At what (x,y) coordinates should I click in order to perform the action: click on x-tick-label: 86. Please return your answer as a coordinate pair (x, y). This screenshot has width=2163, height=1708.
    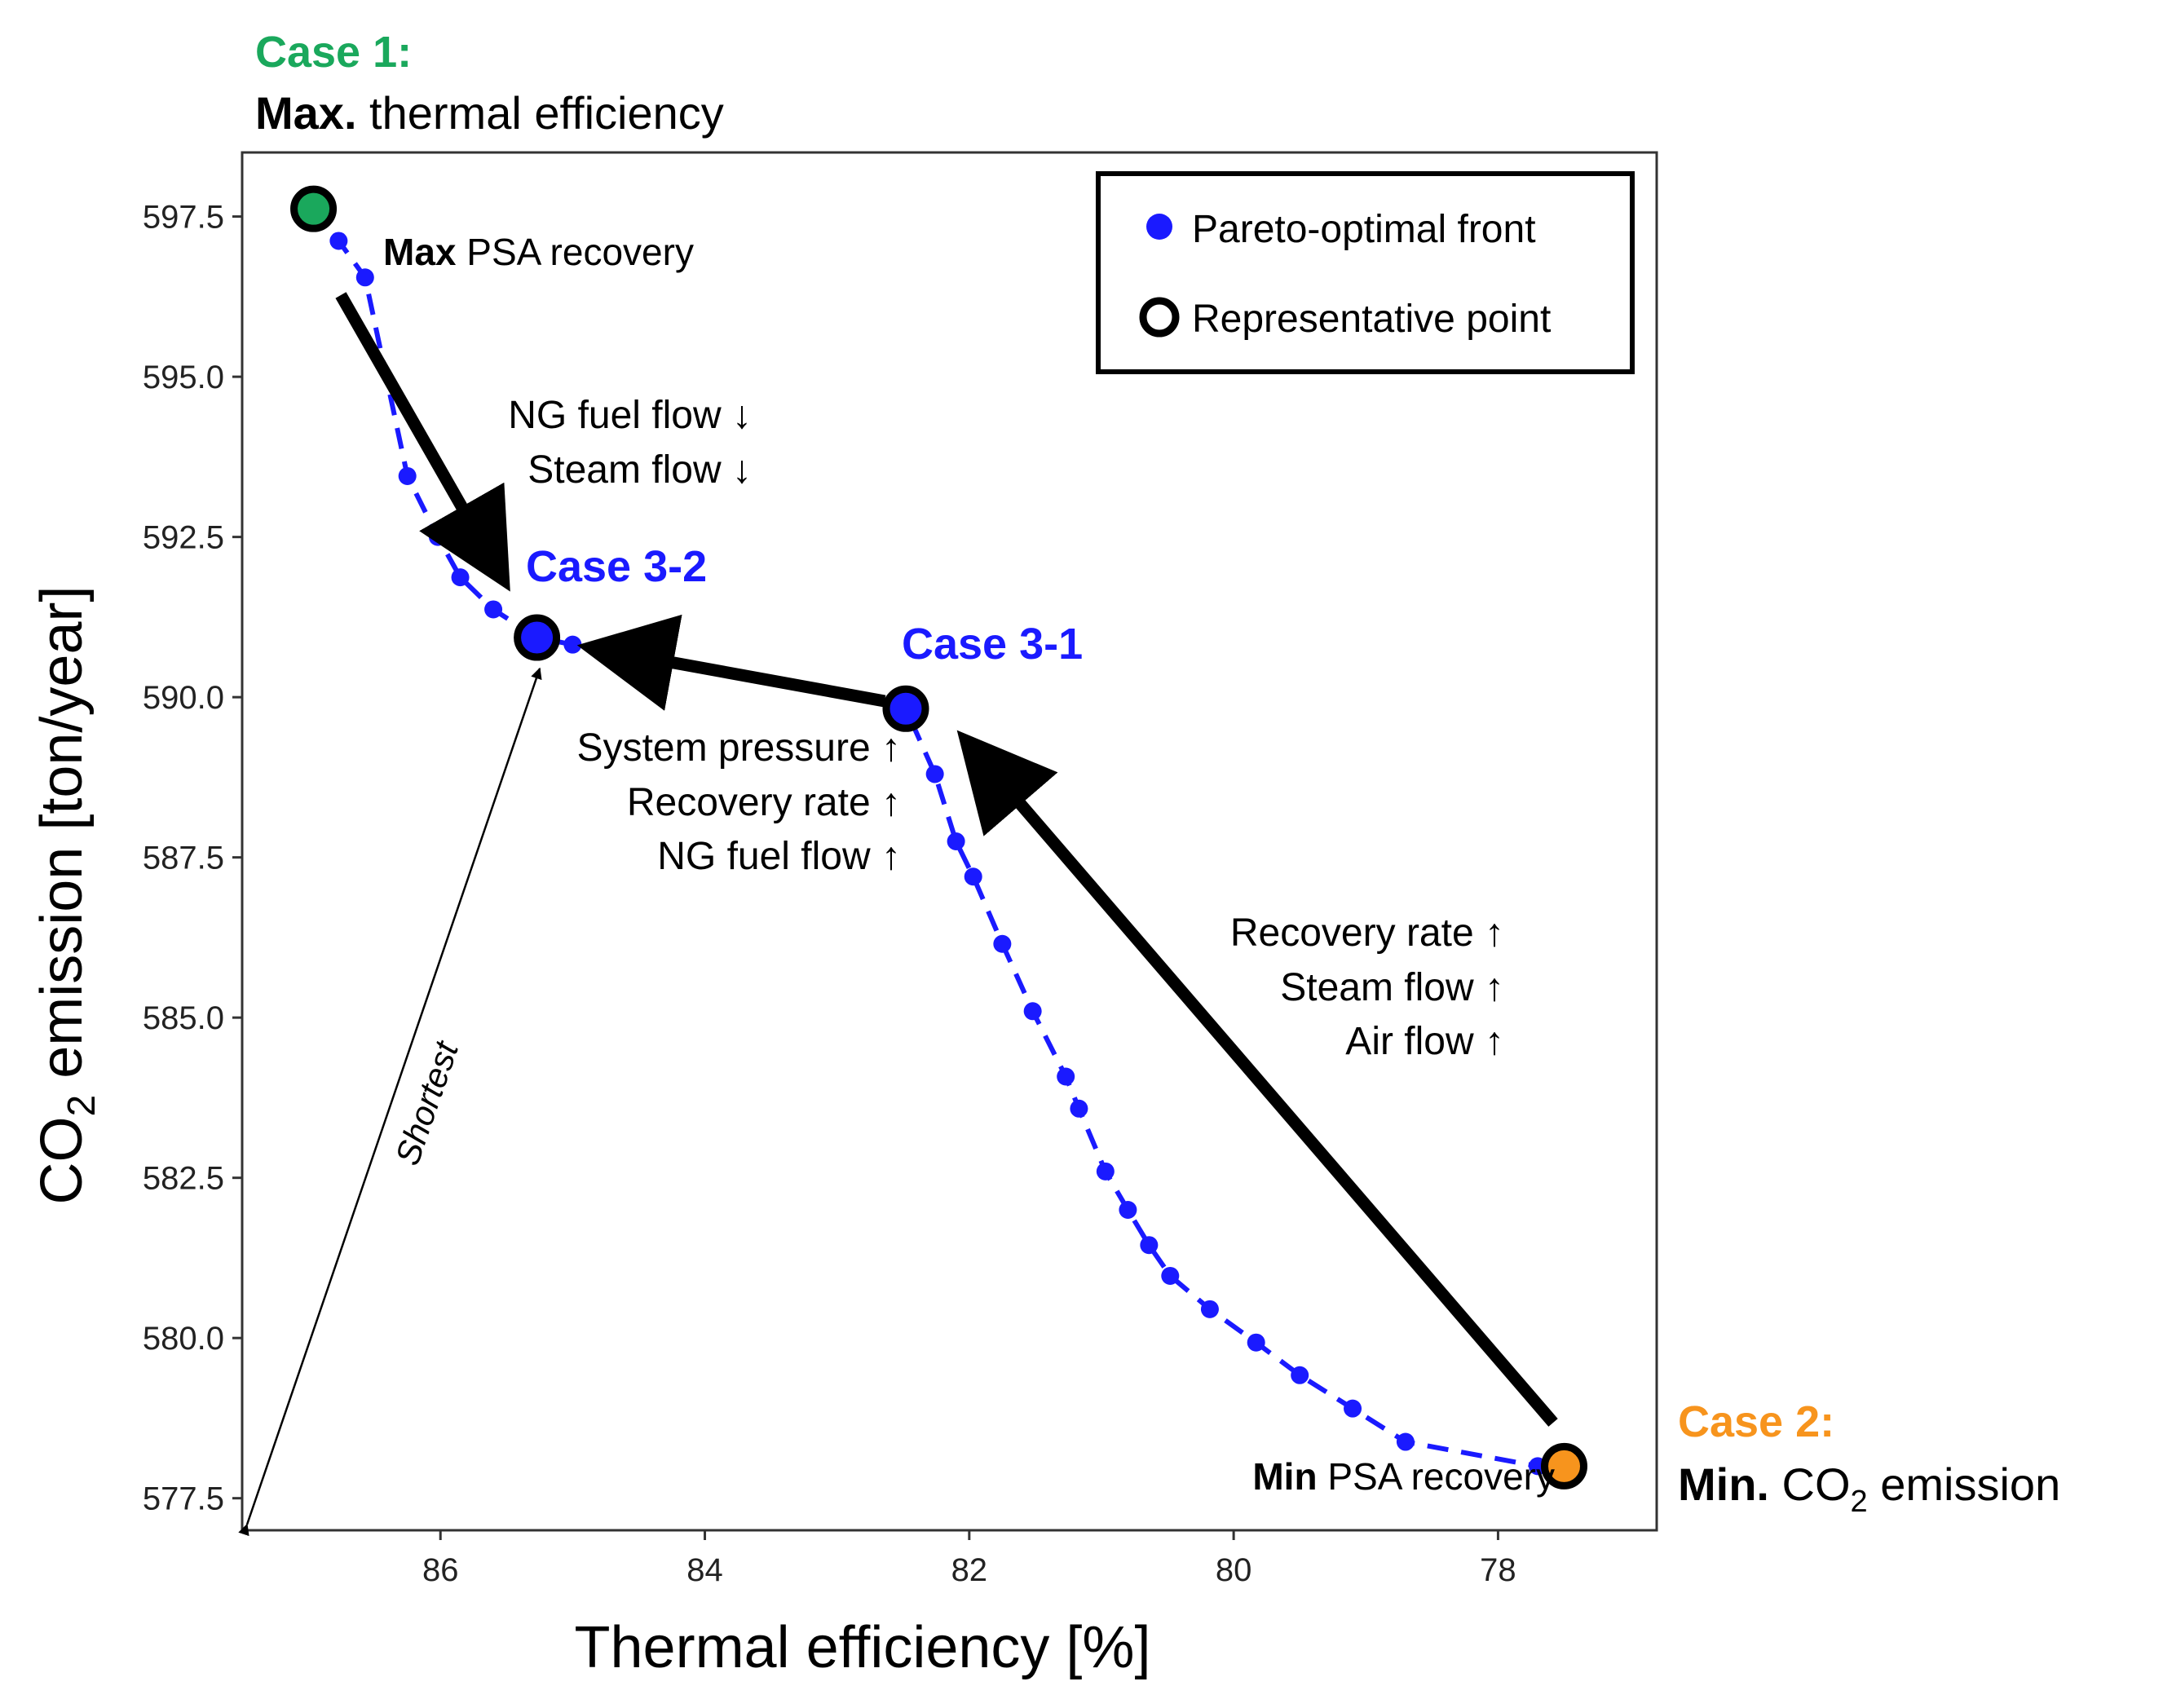
    Looking at the image, I should click on (440, 1570).